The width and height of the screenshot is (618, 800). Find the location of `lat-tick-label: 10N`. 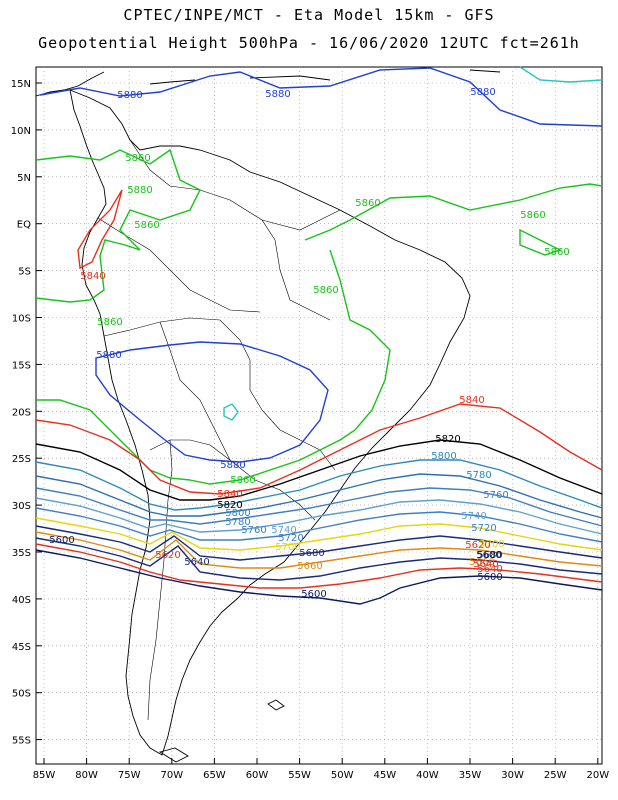

lat-tick-label: 10N is located at coordinates (21, 131).